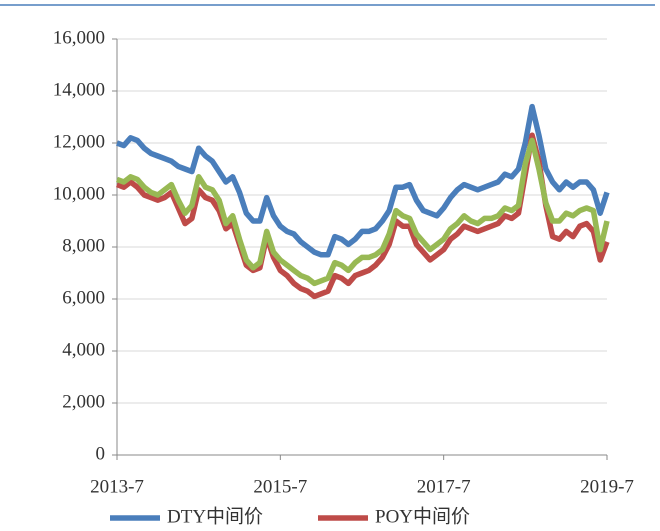 This screenshot has height=531, width=660. Describe the element at coordinates (607, 486) in the screenshot. I see `x-tick-label: 2019-7` at that location.